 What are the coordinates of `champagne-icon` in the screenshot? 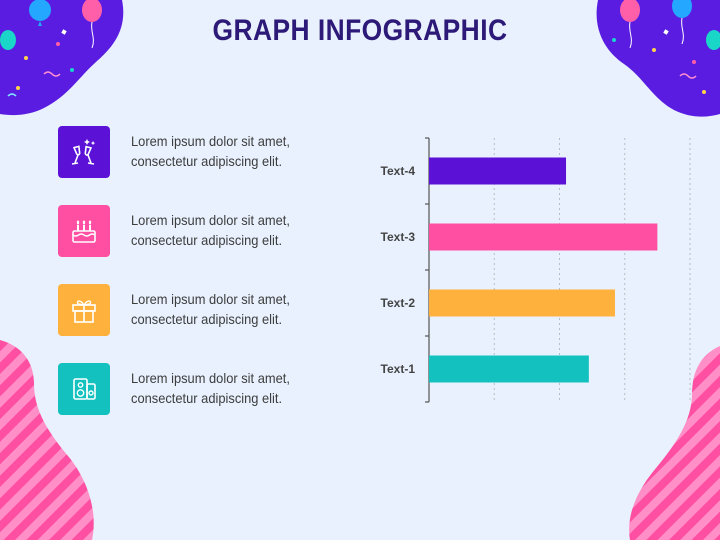 It's located at (83, 152).